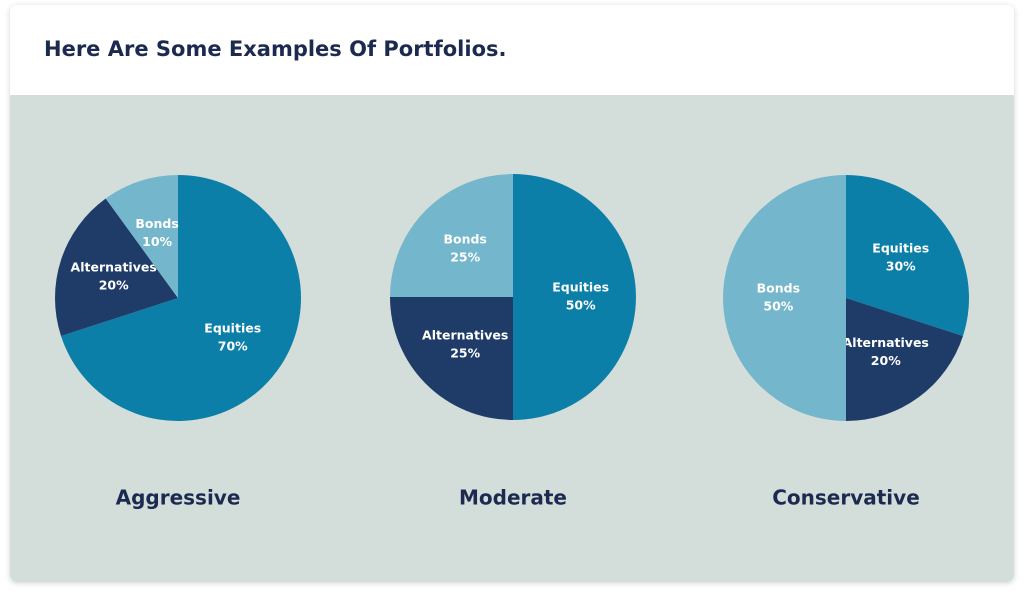 This screenshot has height=596, width=1024. I want to click on pie-title: Moderate, so click(513, 498).